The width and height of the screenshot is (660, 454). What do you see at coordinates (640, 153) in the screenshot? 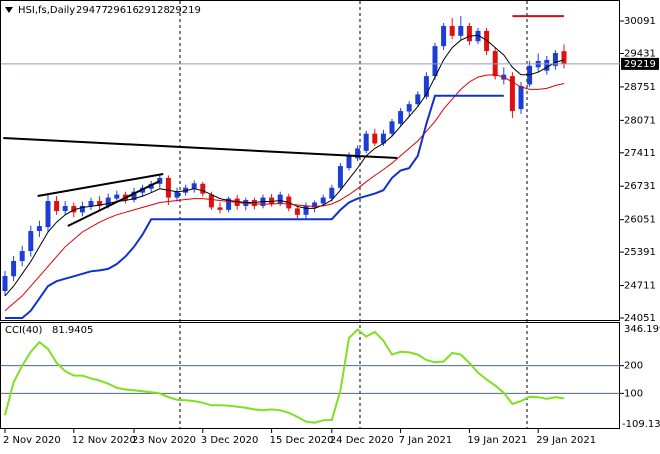
I see `y-tick-label: 27411` at bounding box center [640, 153].